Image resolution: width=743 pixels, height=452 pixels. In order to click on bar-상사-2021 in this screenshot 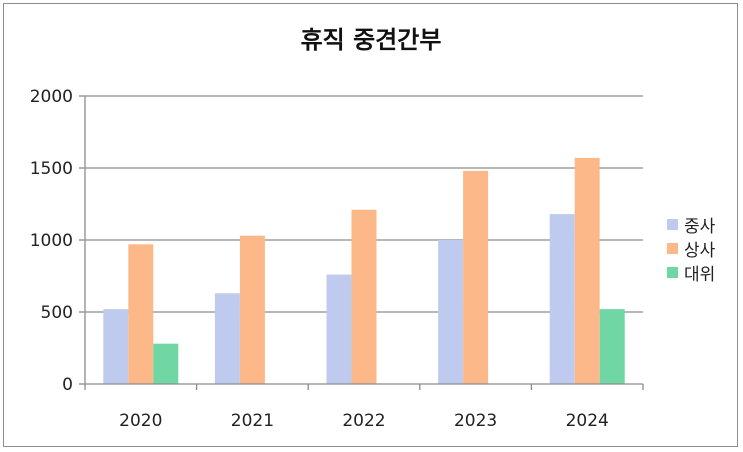, I will do `click(252, 309)`.